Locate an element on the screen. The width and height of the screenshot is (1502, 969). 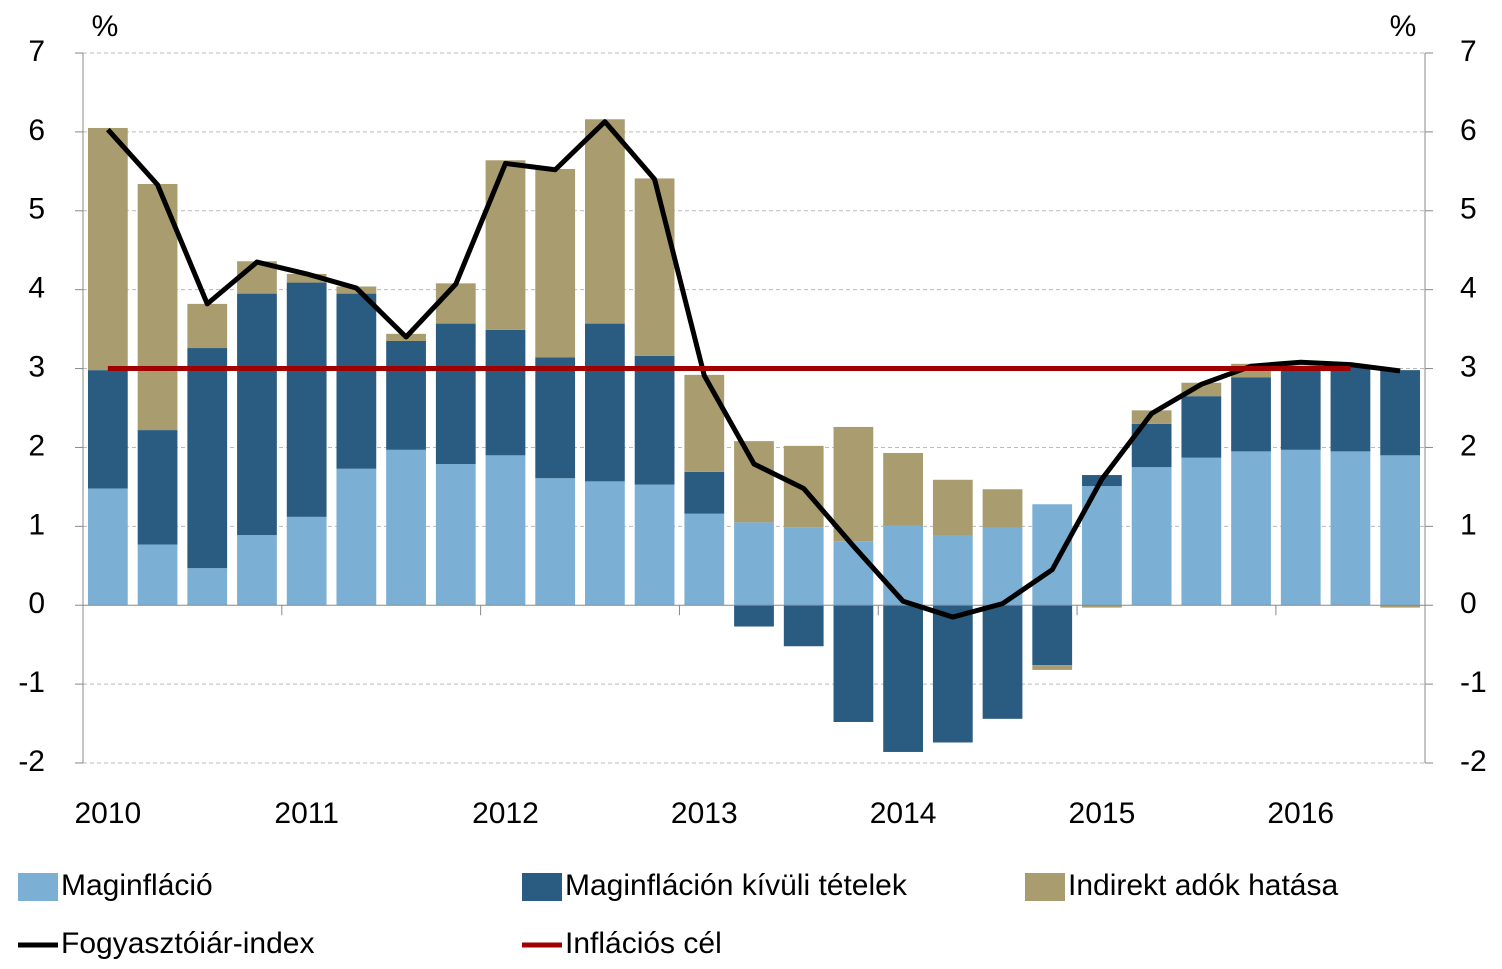
x-tick-label: 2016 is located at coordinates (1300, 813).